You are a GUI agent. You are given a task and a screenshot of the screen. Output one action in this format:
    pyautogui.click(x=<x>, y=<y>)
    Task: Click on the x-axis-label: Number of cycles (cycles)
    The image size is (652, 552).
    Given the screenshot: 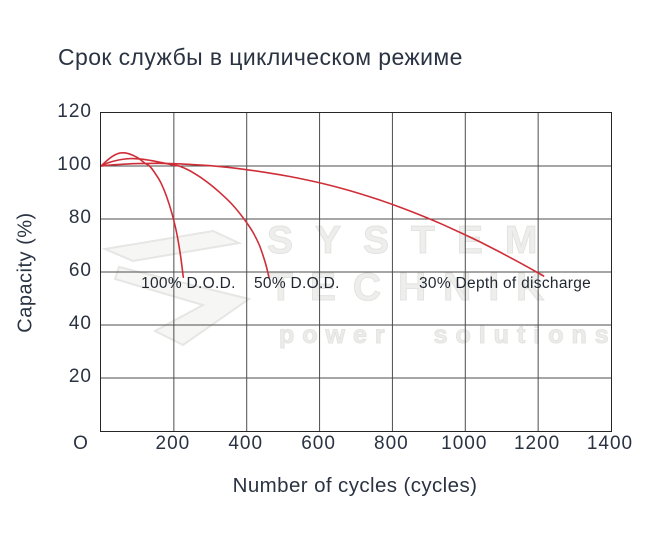 What is the action you would take?
    pyautogui.click(x=355, y=485)
    